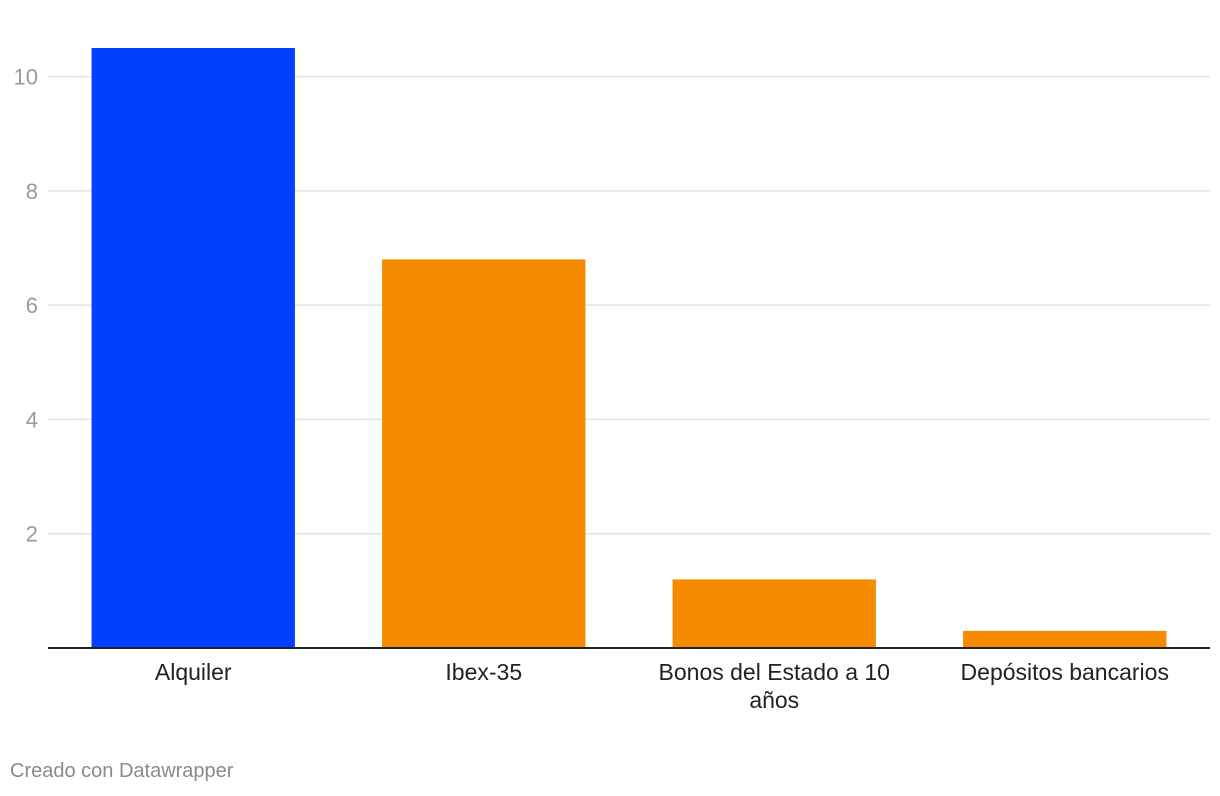  I want to click on y-axis-tick-labels: 2 4 6 8 10, so click(26, 306).